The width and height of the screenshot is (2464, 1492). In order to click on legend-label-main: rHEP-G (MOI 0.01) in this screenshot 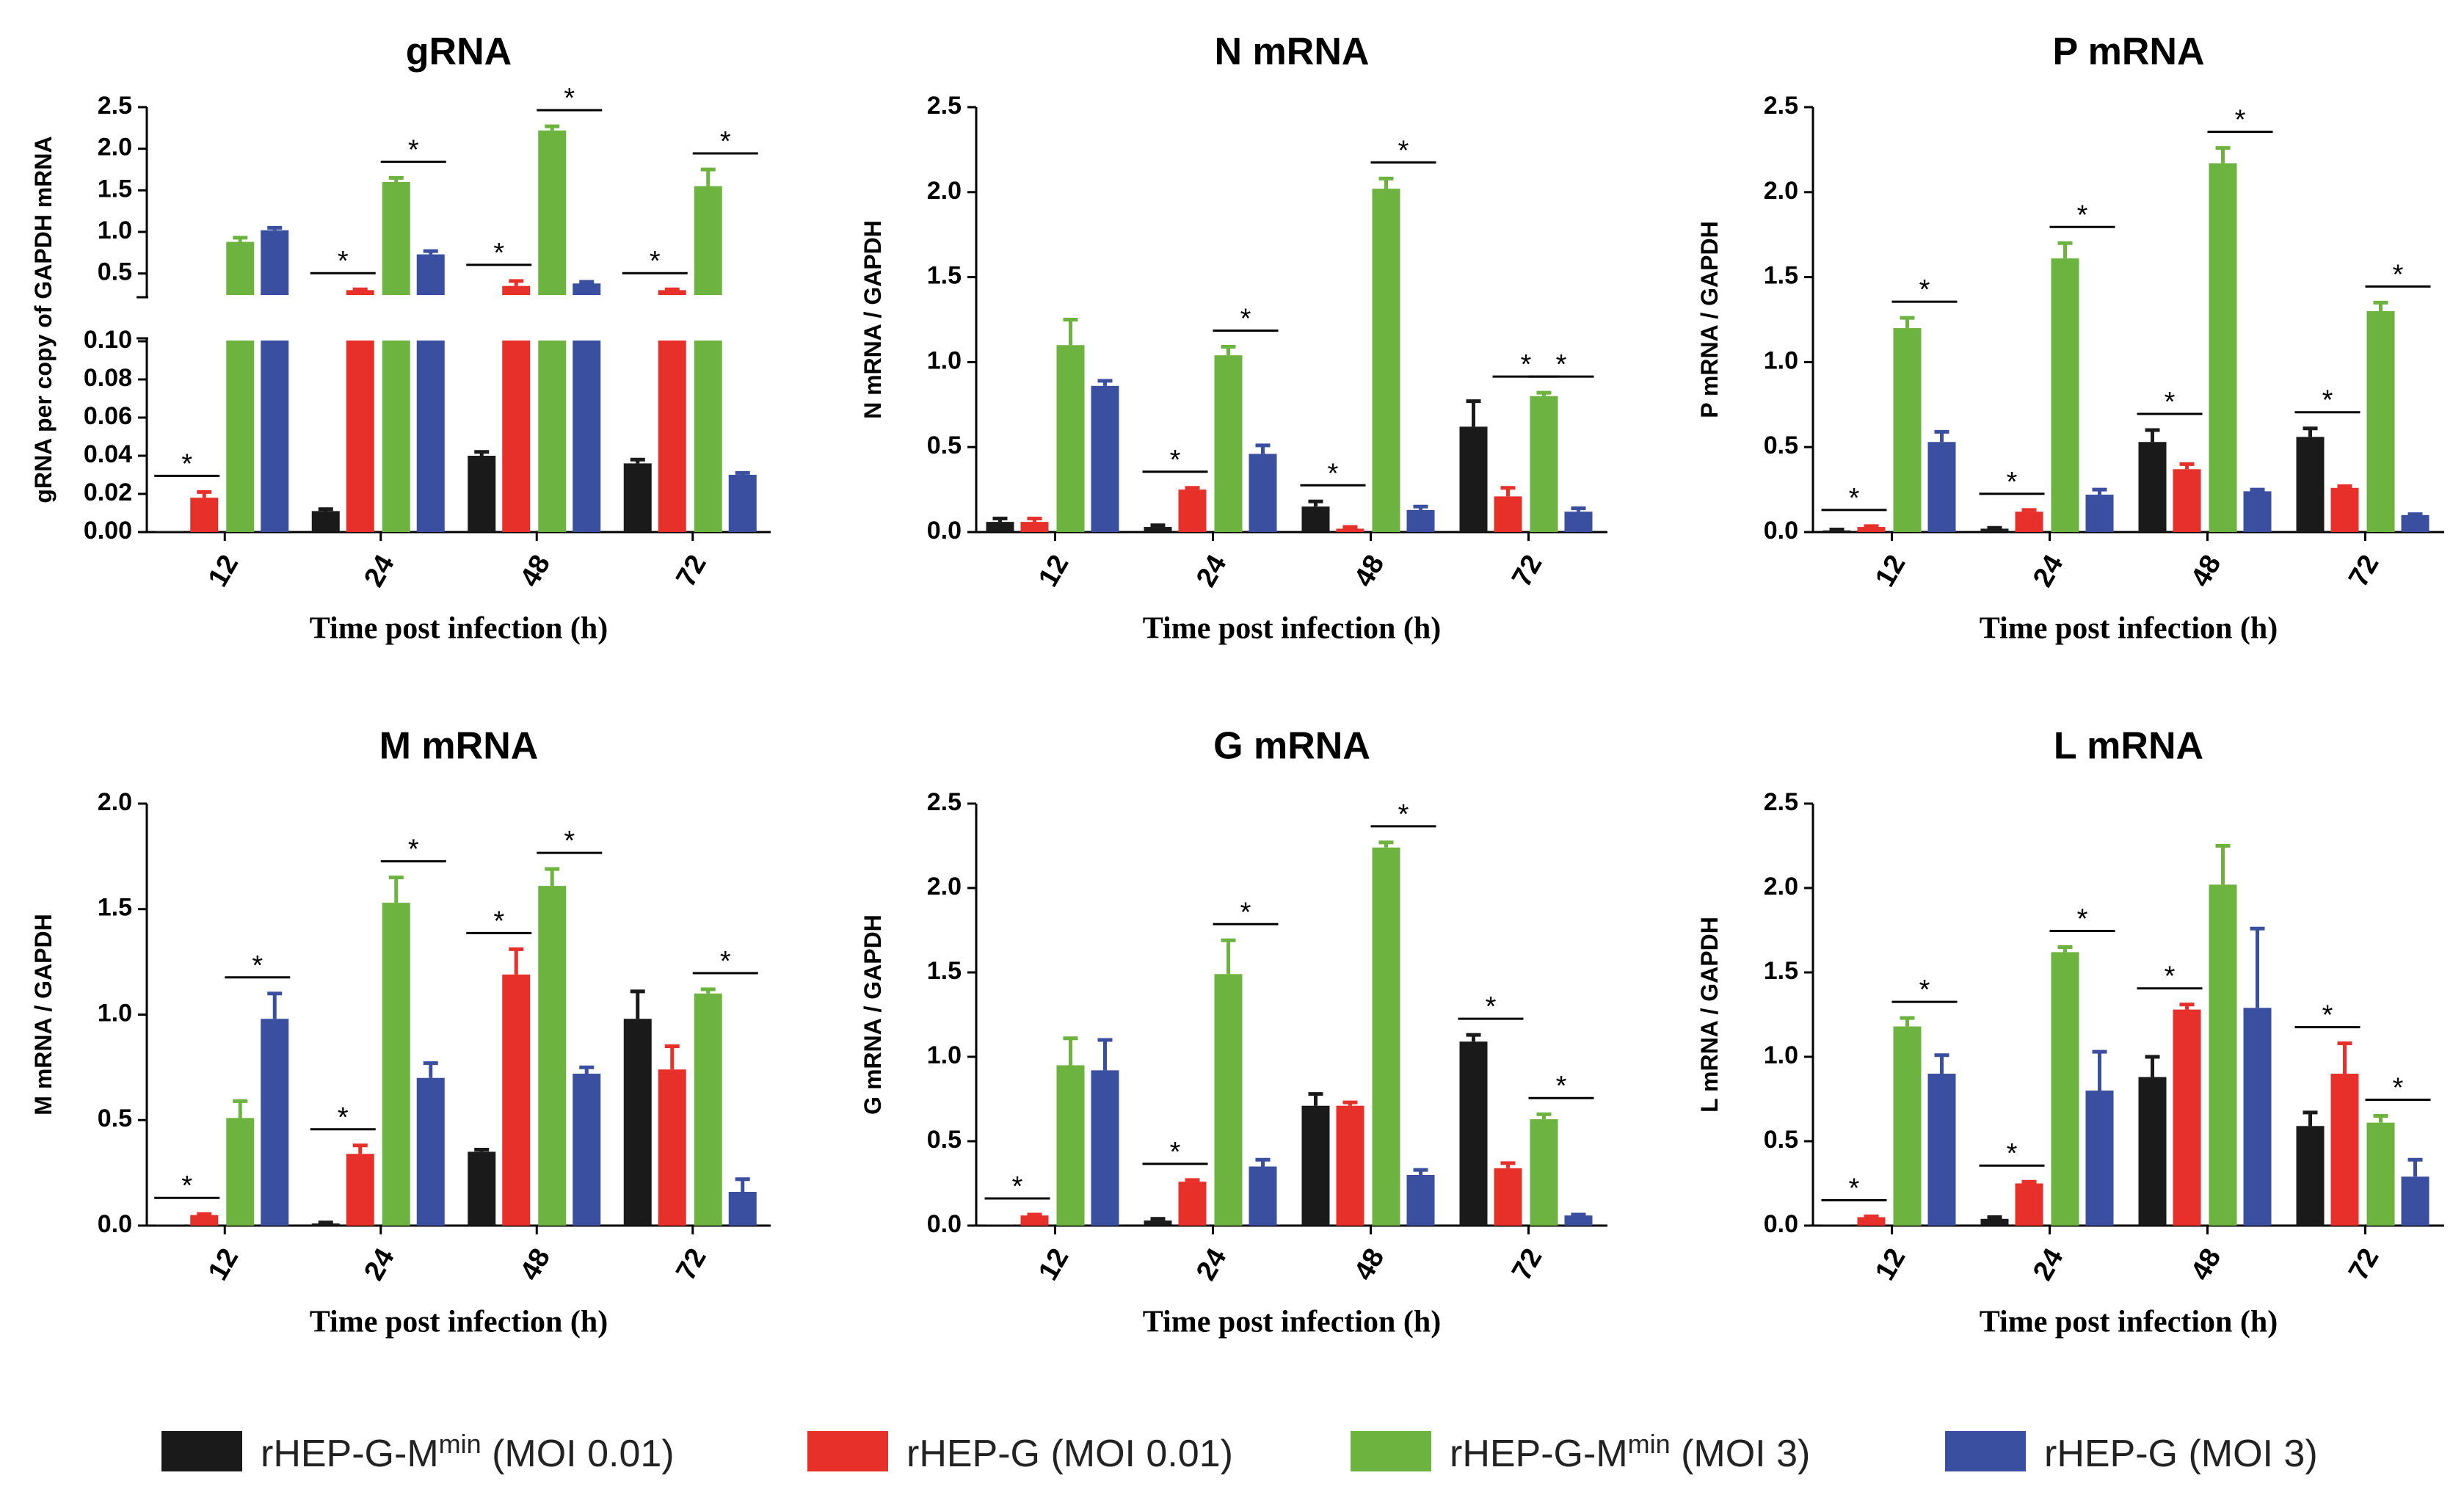, I will do `click(1069, 1454)`.